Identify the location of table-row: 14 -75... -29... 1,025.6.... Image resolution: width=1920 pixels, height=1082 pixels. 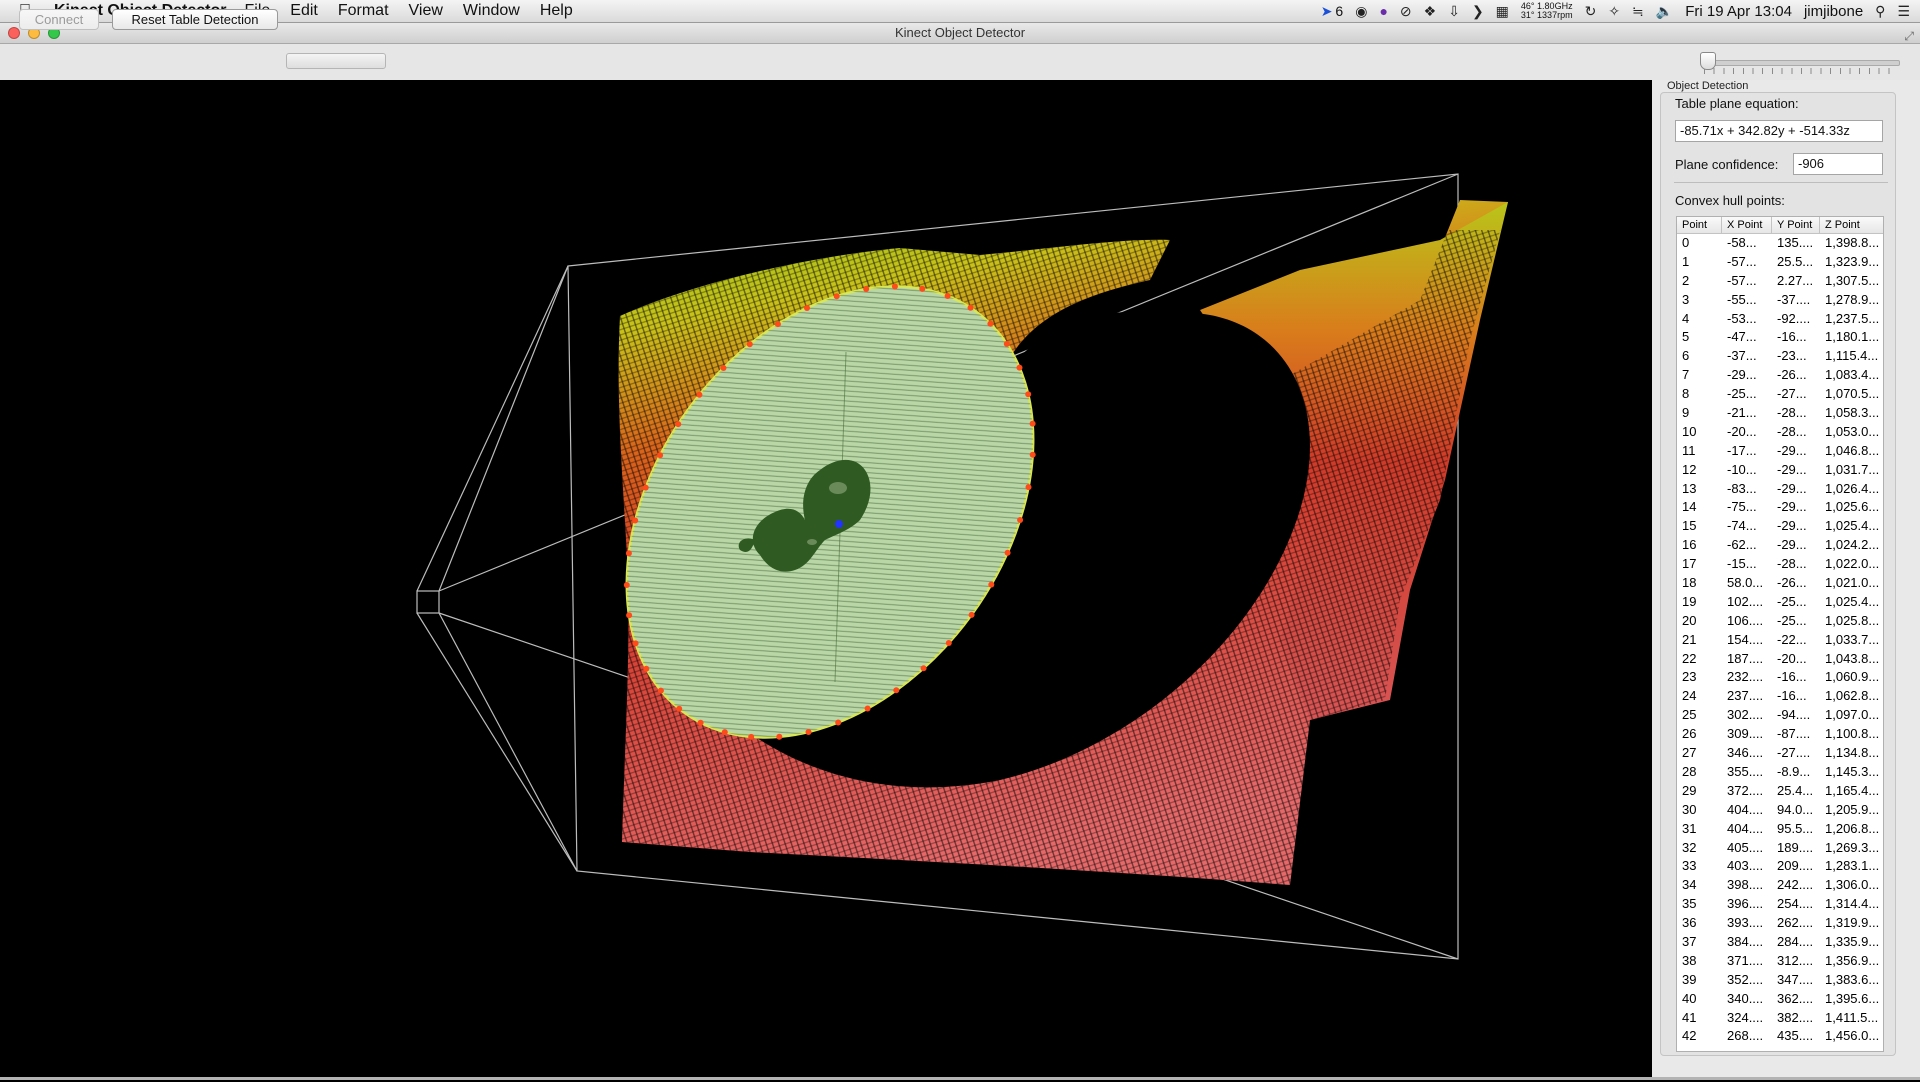
(1780, 507).